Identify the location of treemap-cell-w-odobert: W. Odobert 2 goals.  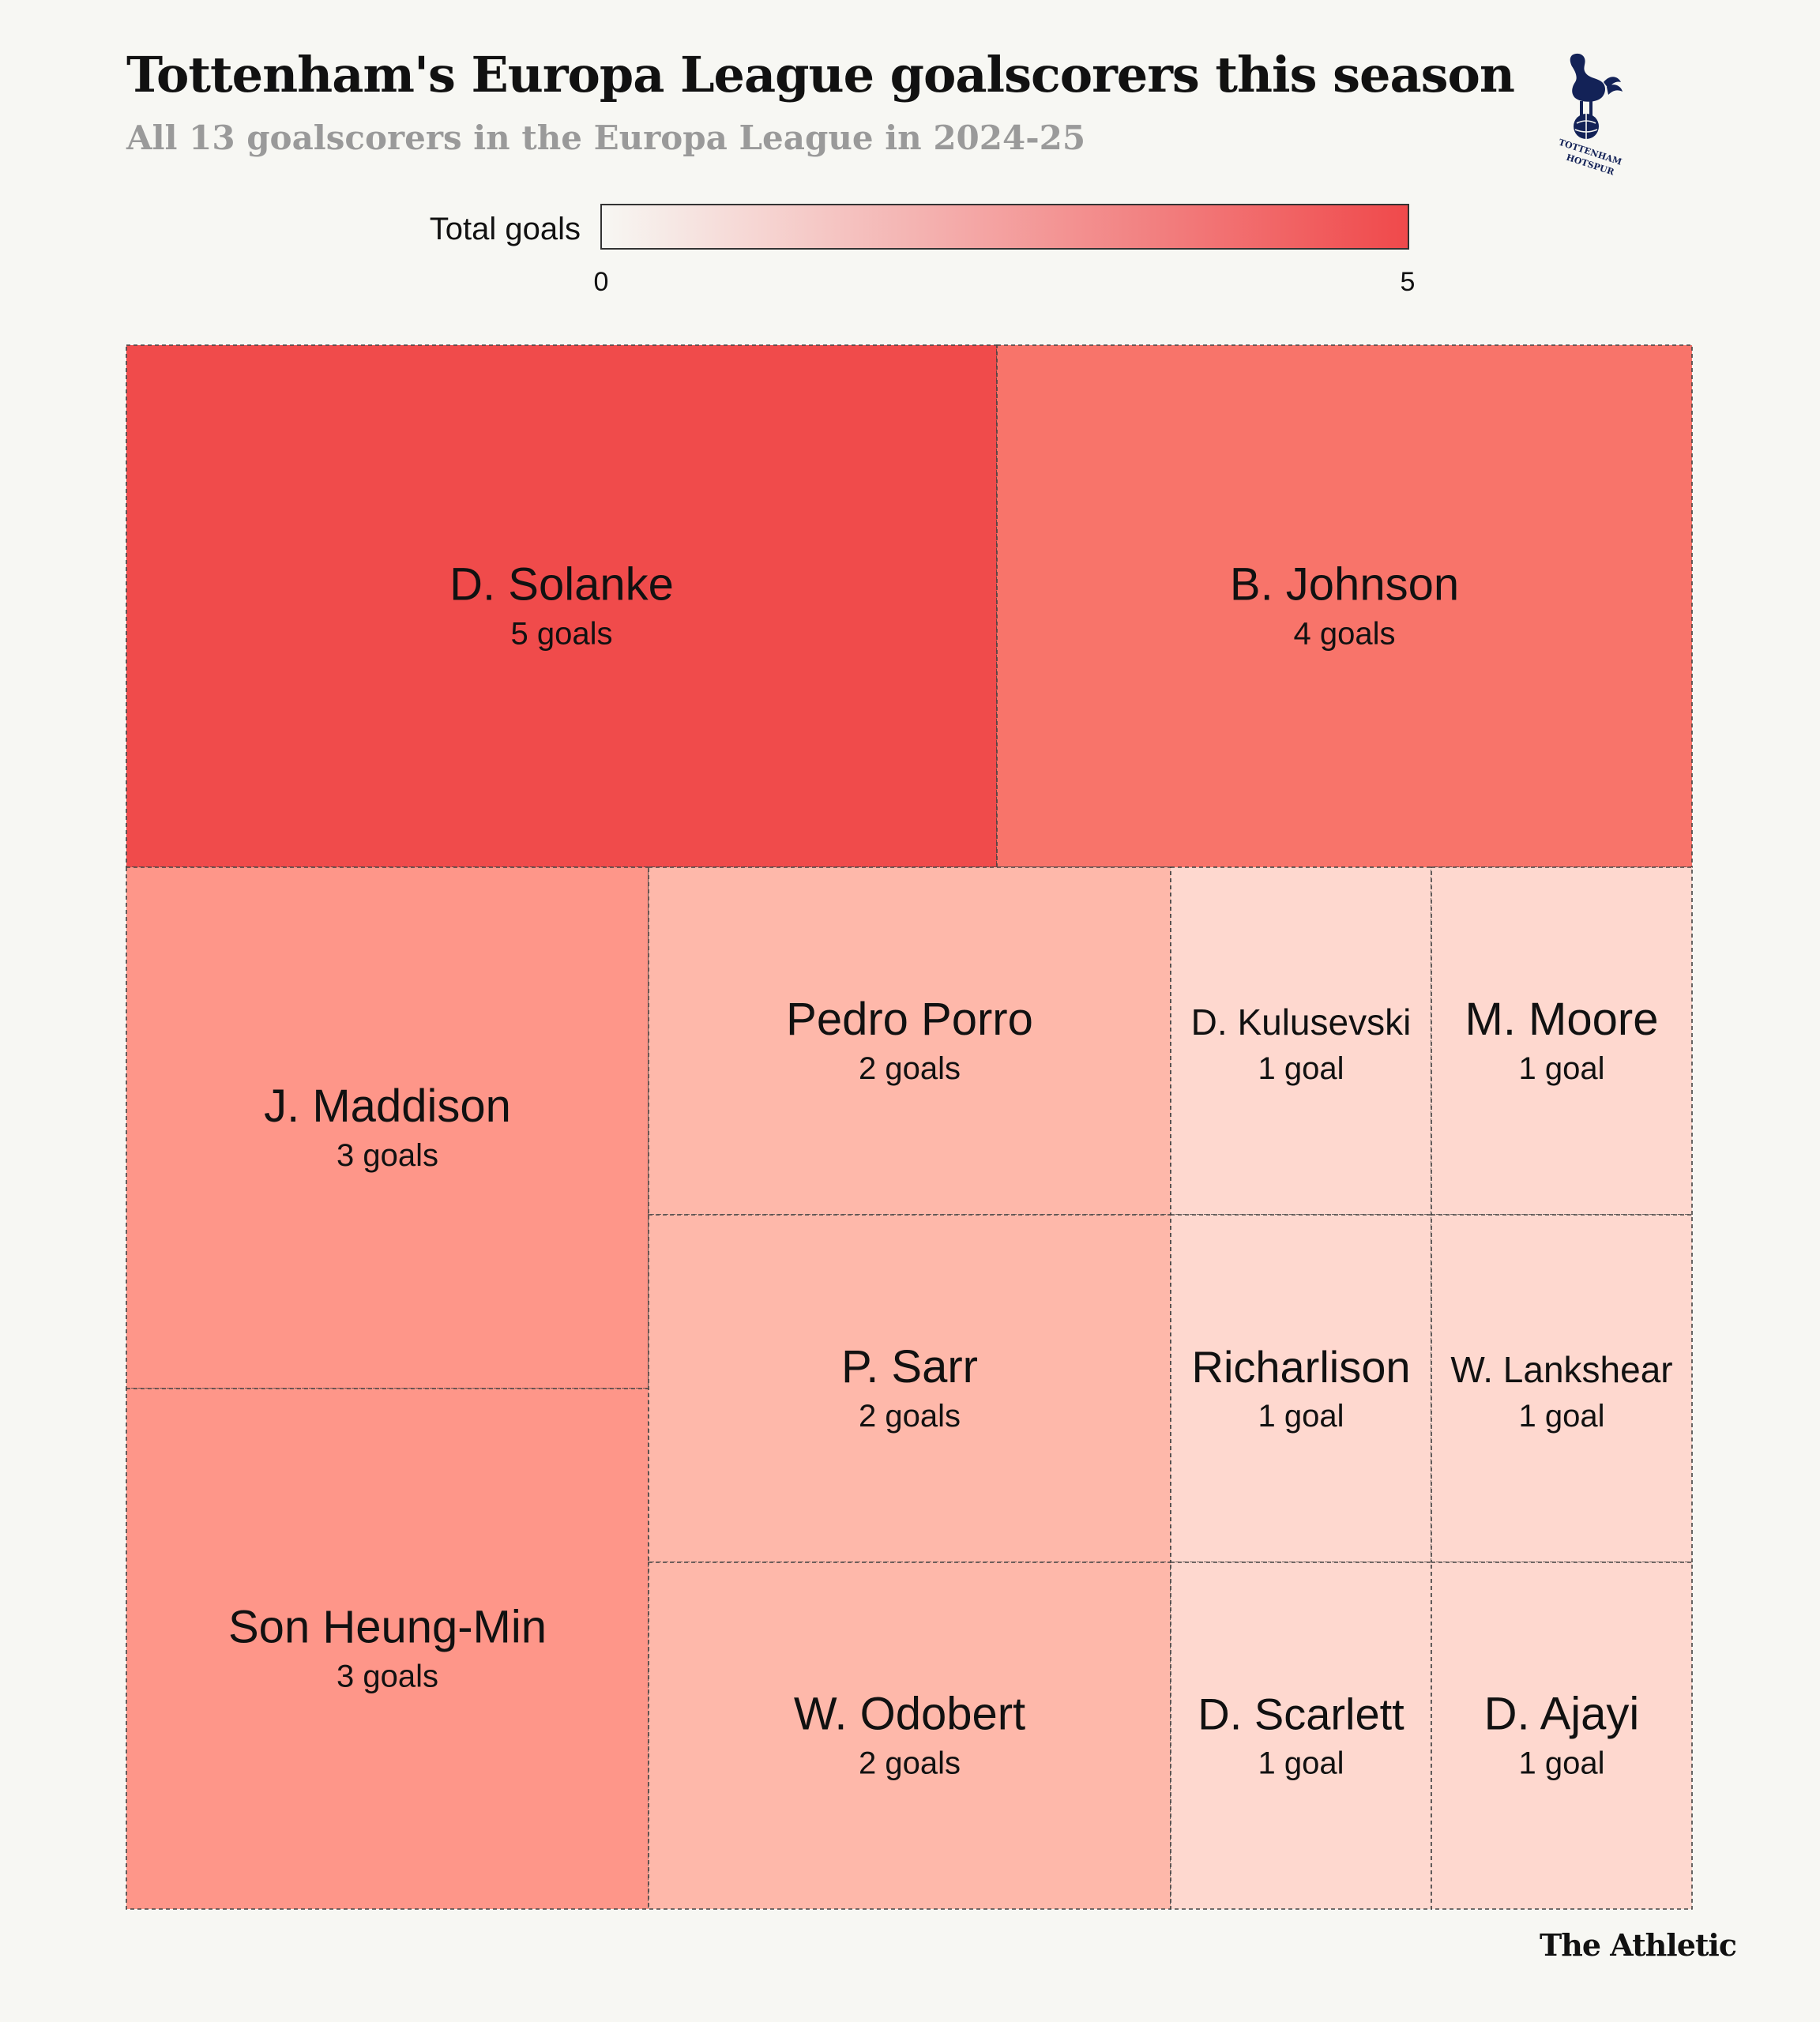
(909, 1736).